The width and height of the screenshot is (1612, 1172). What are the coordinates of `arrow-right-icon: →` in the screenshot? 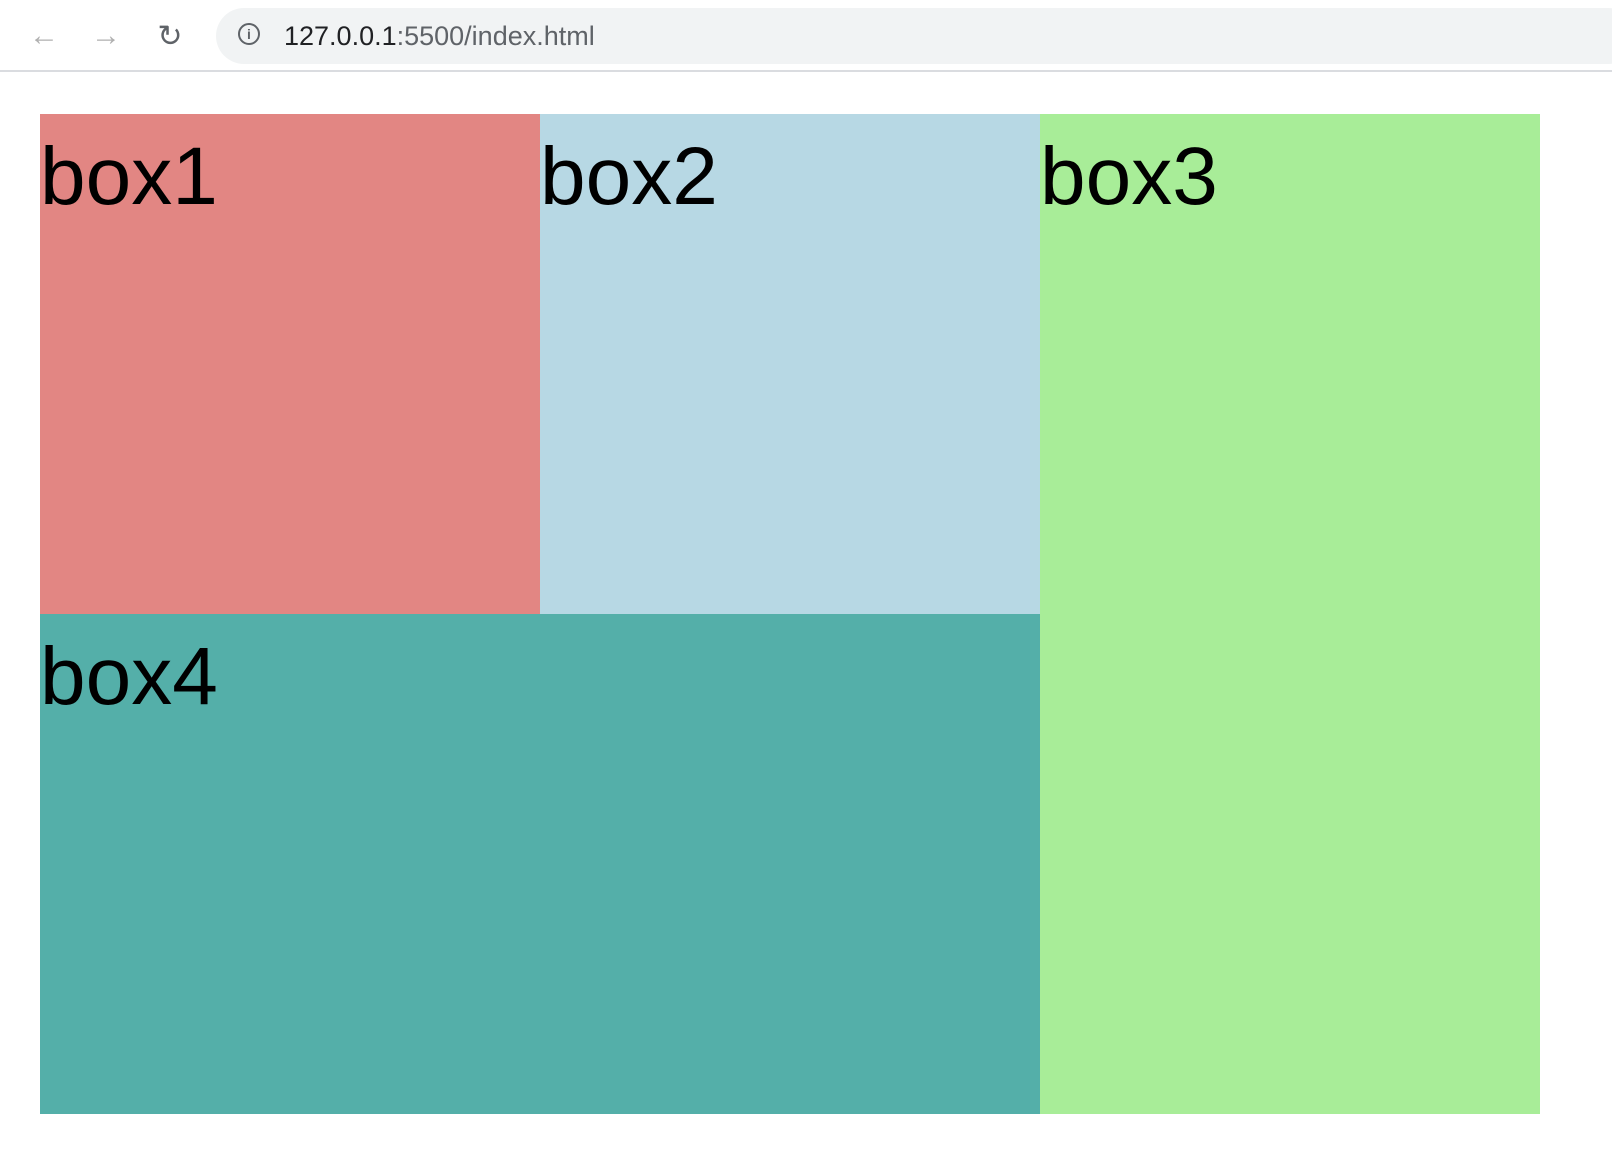 It's located at (106, 35).